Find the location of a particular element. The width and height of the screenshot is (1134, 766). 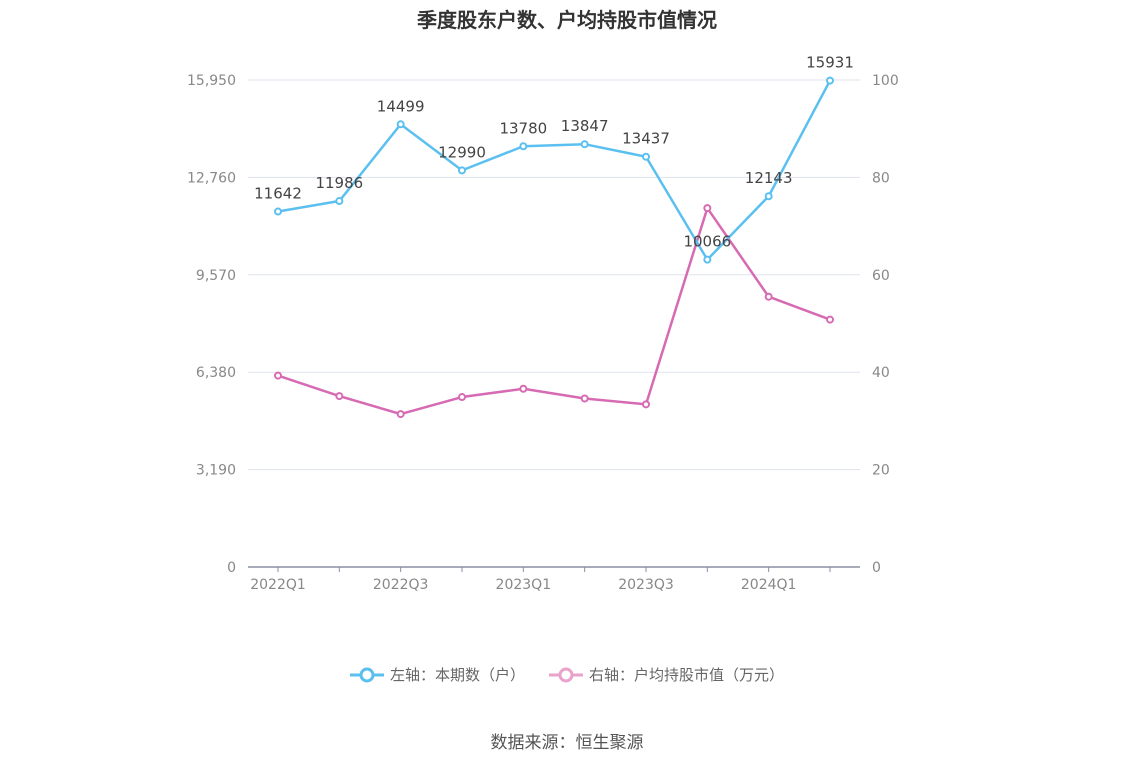

left-tick-label: 3,190 is located at coordinates (216, 471).